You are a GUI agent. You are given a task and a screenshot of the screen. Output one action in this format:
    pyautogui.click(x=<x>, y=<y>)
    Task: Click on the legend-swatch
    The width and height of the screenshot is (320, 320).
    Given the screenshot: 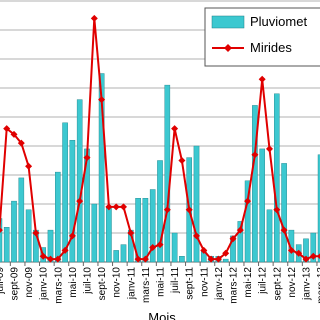 What is the action you would take?
    pyautogui.click(x=228, y=22)
    